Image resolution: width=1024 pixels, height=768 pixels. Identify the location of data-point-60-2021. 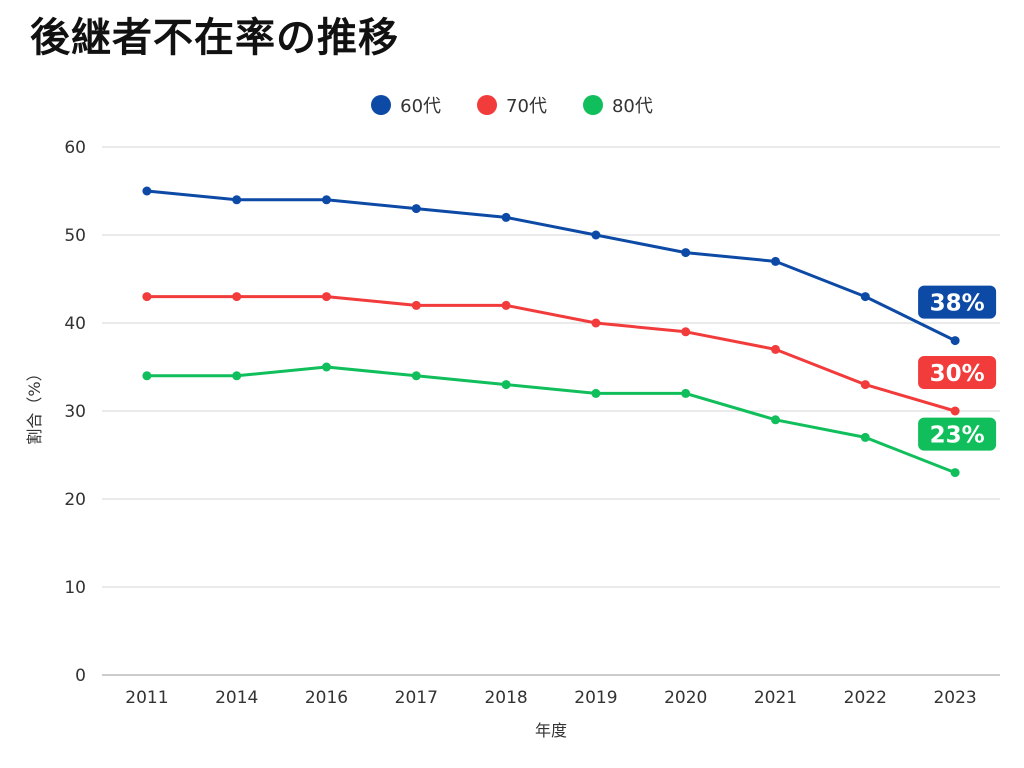
(775, 261).